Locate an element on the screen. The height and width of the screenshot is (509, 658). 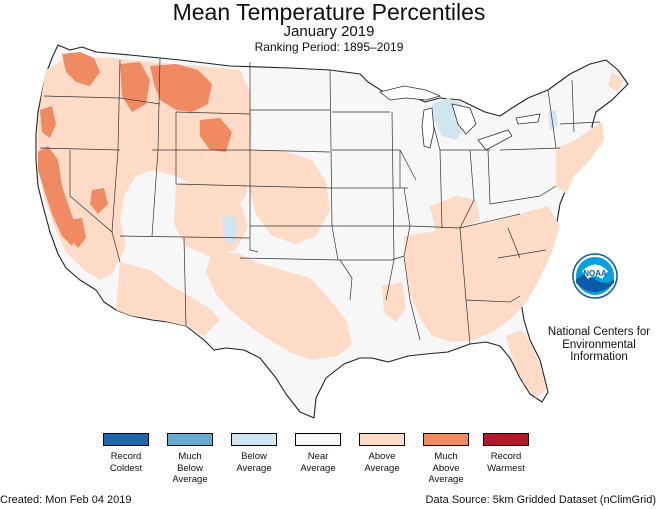
desert-southwest-above is located at coordinates (168, 299).